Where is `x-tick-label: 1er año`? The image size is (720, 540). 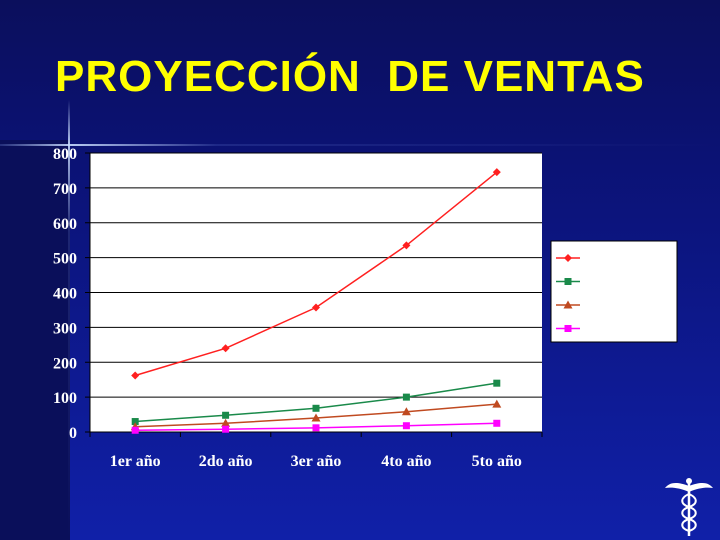 x-tick-label: 1er año is located at coordinates (135, 461).